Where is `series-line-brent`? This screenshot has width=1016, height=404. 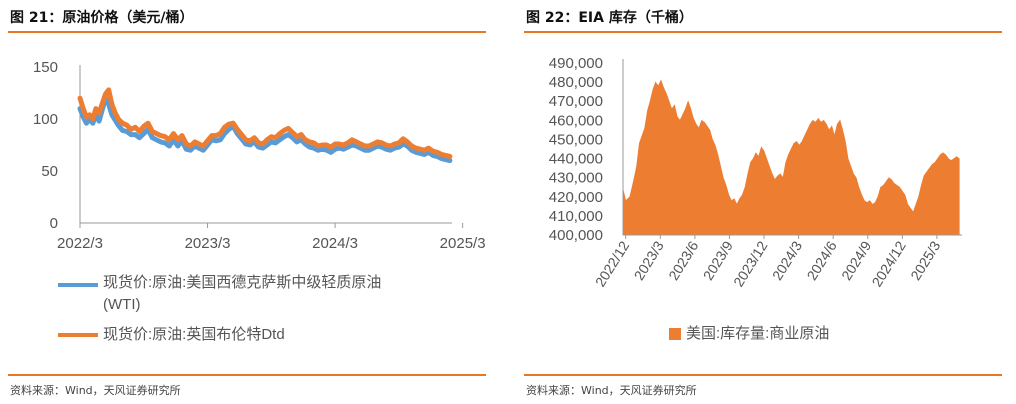 series-line-brent is located at coordinates (265, 123).